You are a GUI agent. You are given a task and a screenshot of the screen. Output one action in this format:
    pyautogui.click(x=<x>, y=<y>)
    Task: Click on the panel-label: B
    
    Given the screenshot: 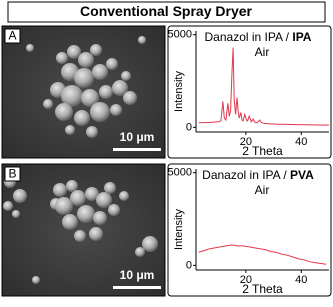 What is the action you would take?
    pyautogui.click(x=12, y=174)
    